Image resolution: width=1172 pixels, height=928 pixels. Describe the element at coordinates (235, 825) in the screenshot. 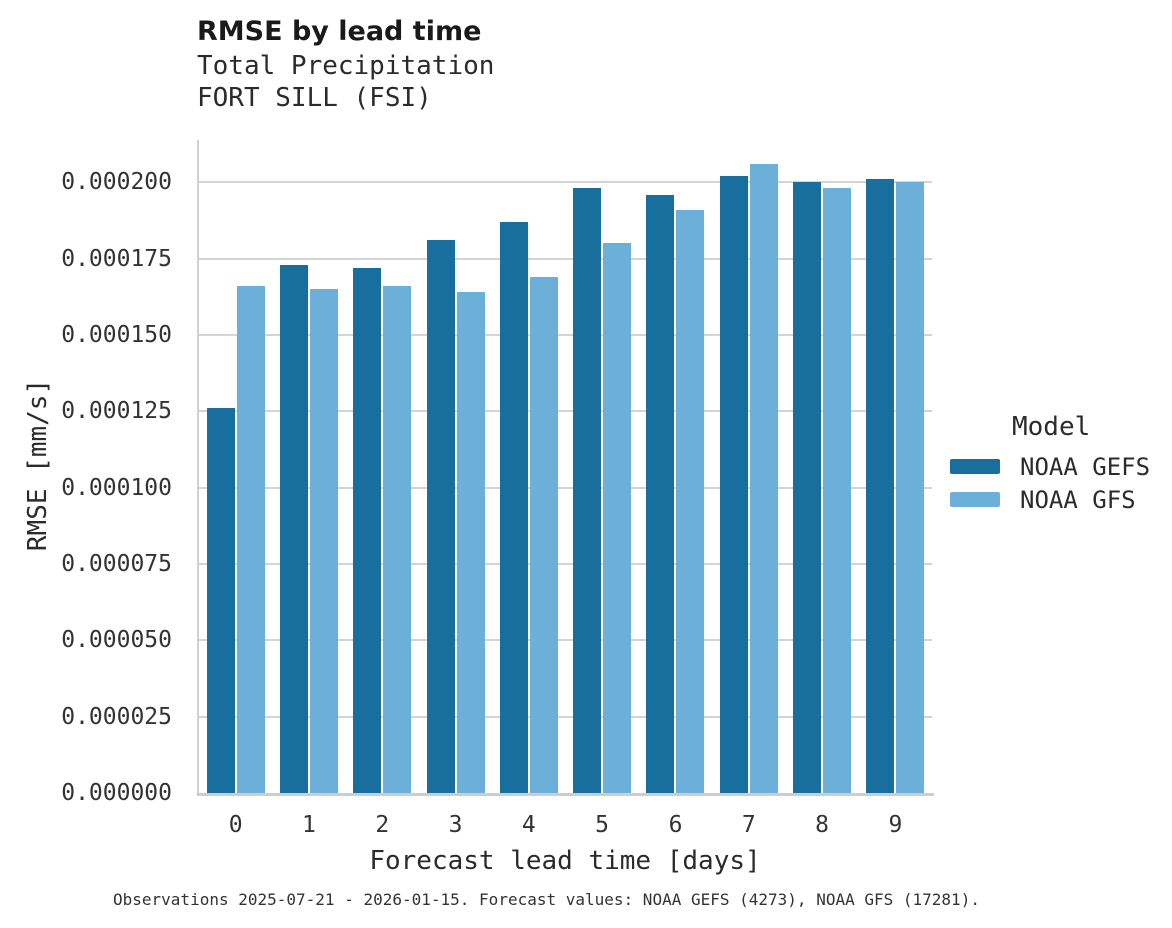

I see `x-tick-label-0: 0` at that location.